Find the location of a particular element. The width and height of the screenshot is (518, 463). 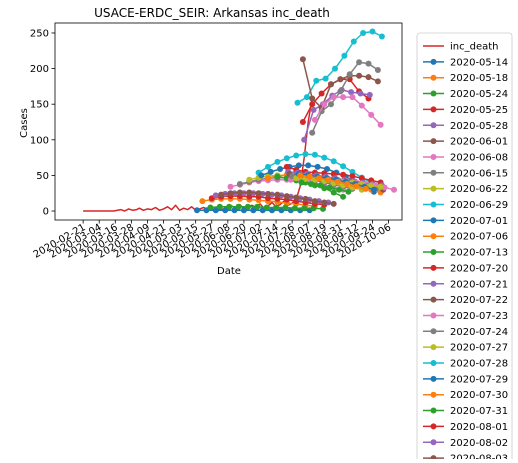

legend-entry: 2020-07-23 is located at coordinates (465, 316).